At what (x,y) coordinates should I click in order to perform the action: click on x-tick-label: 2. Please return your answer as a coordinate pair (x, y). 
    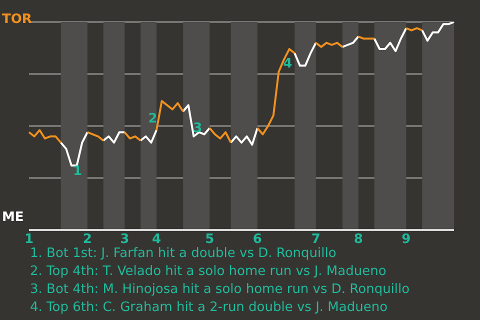
    Looking at the image, I should click on (87, 240).